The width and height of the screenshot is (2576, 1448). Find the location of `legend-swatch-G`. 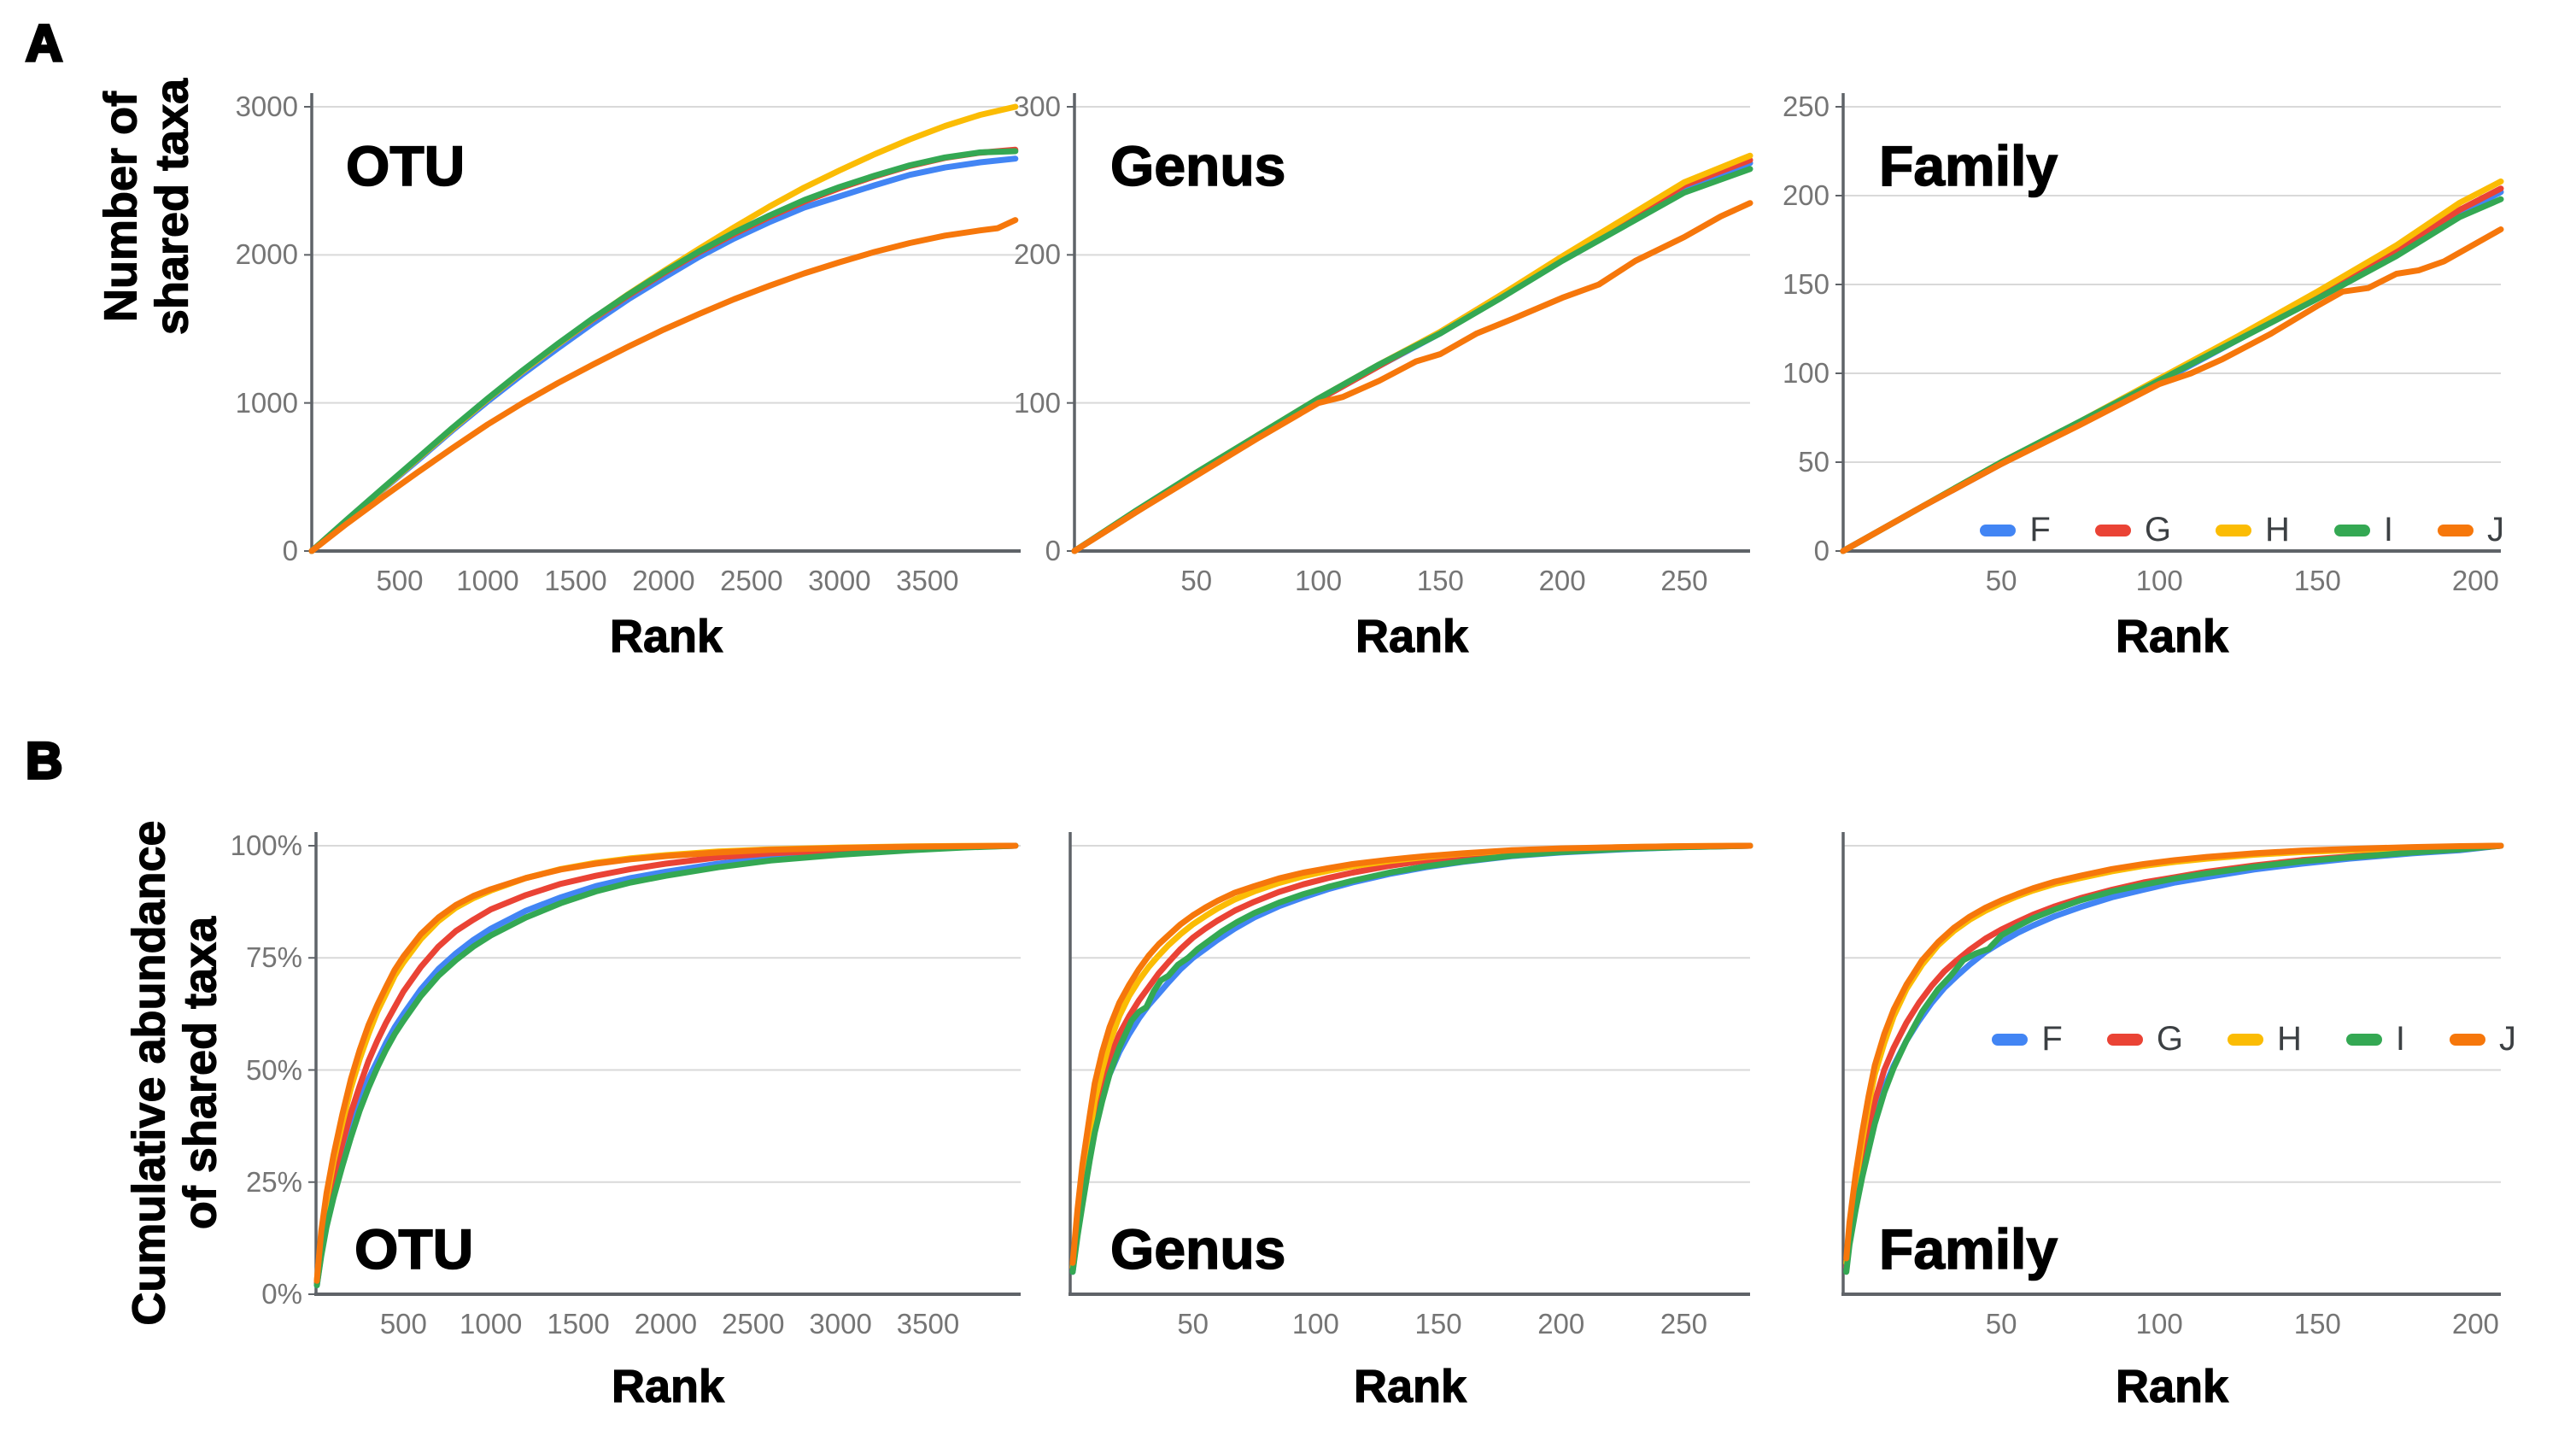

legend-swatch-G is located at coordinates (2124, 1039).